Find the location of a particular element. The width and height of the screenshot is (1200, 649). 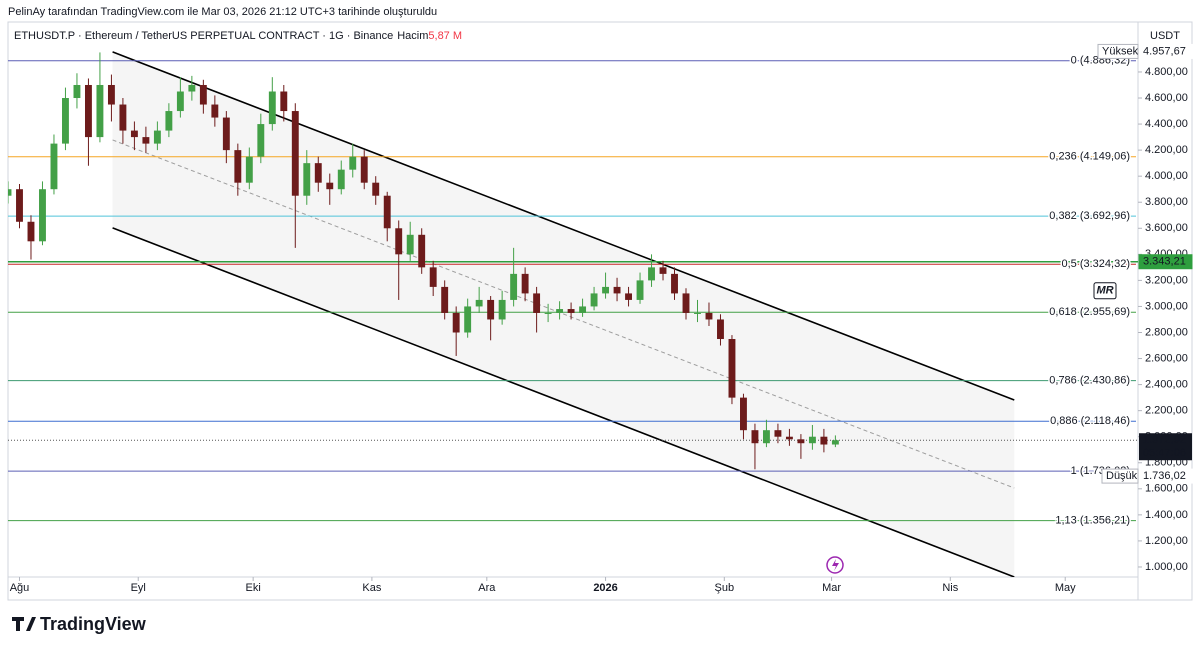

x-tick-label: Nis is located at coordinates (950, 588).